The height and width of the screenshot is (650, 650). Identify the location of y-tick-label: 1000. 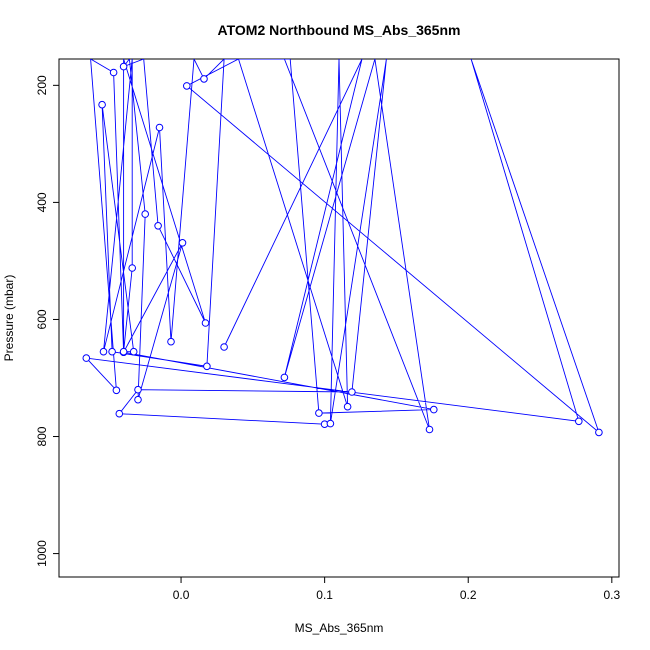
(42, 553).